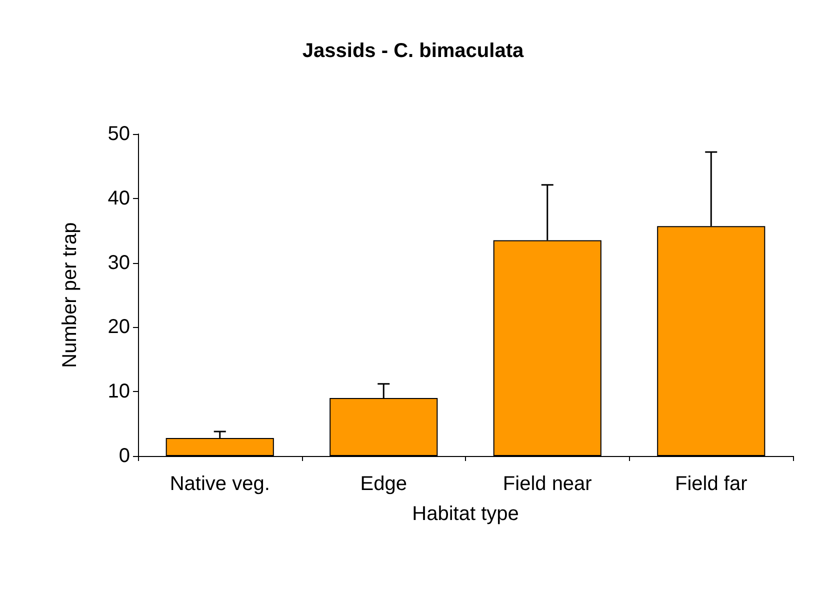  Describe the element at coordinates (70, 295) in the screenshot. I see `y-axis-title: Number per trap` at that location.